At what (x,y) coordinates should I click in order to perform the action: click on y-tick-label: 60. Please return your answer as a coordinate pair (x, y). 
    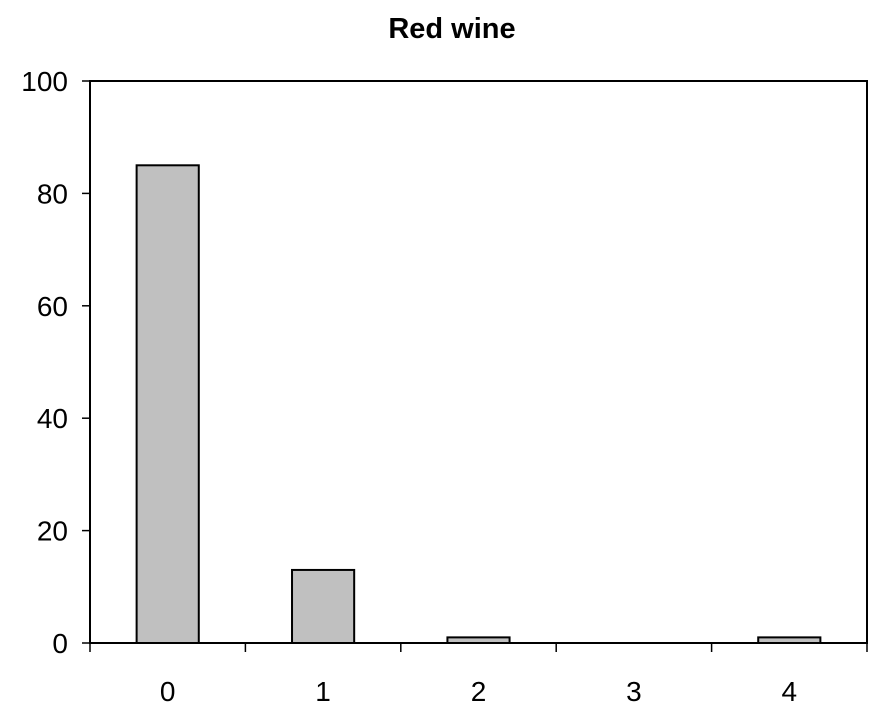
    Looking at the image, I should click on (52, 306).